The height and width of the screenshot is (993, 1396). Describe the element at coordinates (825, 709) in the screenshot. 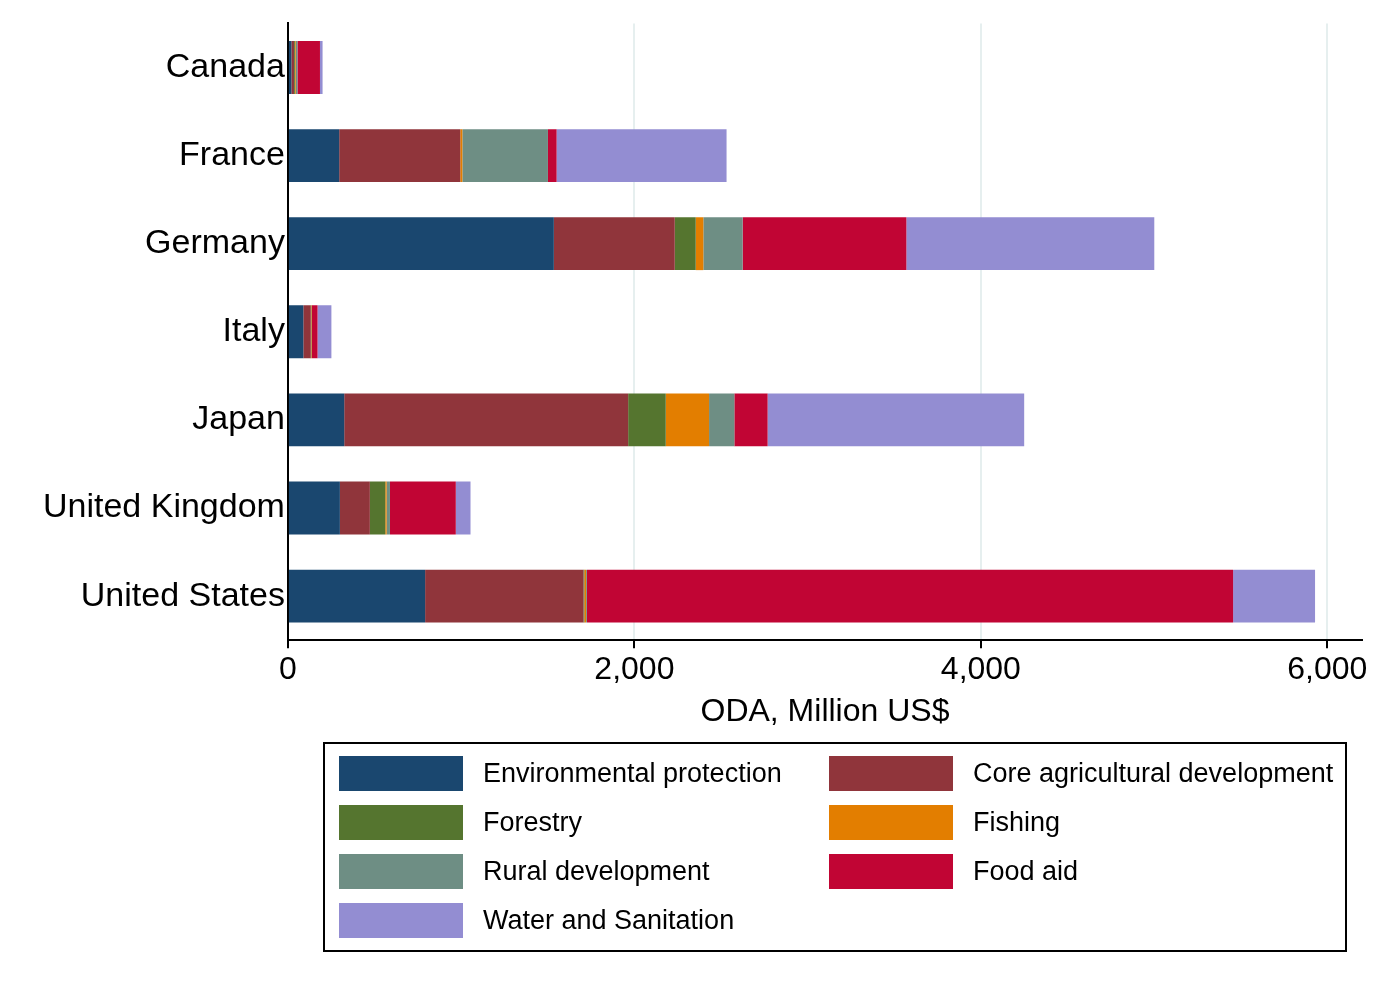

I see `x-axis-title: ODA, Million US$` at that location.